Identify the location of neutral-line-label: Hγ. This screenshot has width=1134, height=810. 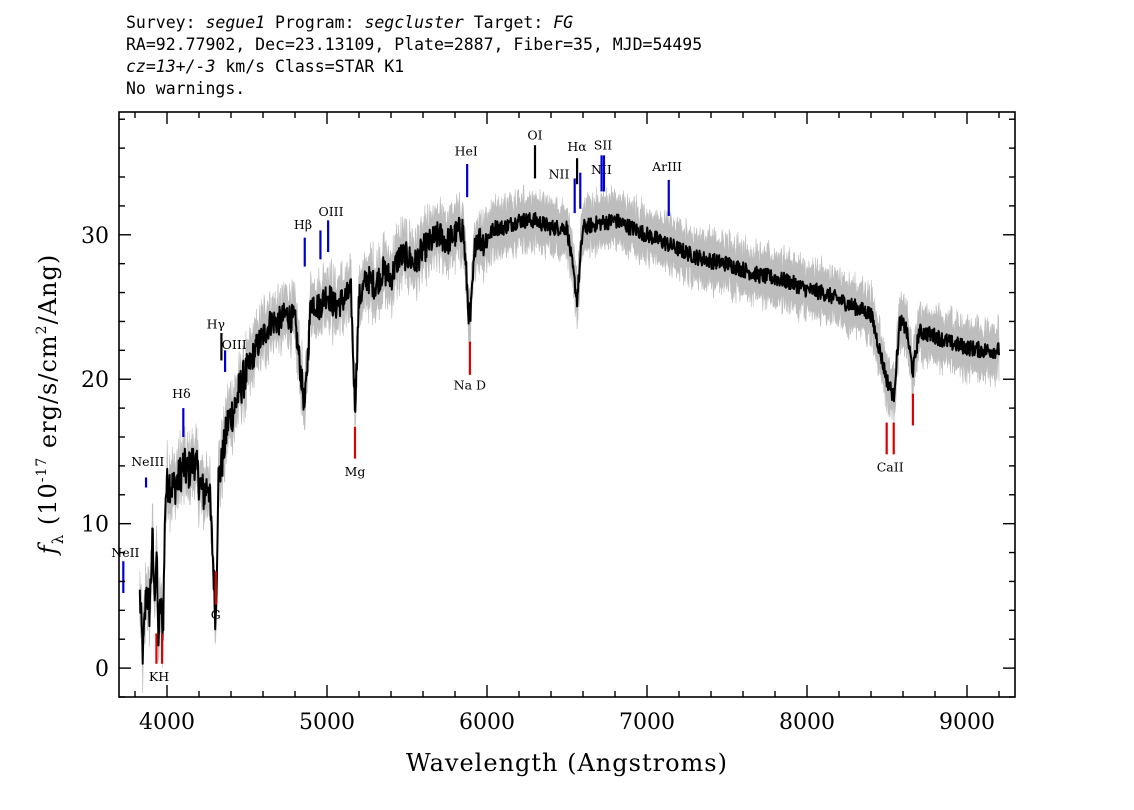
(216, 324).